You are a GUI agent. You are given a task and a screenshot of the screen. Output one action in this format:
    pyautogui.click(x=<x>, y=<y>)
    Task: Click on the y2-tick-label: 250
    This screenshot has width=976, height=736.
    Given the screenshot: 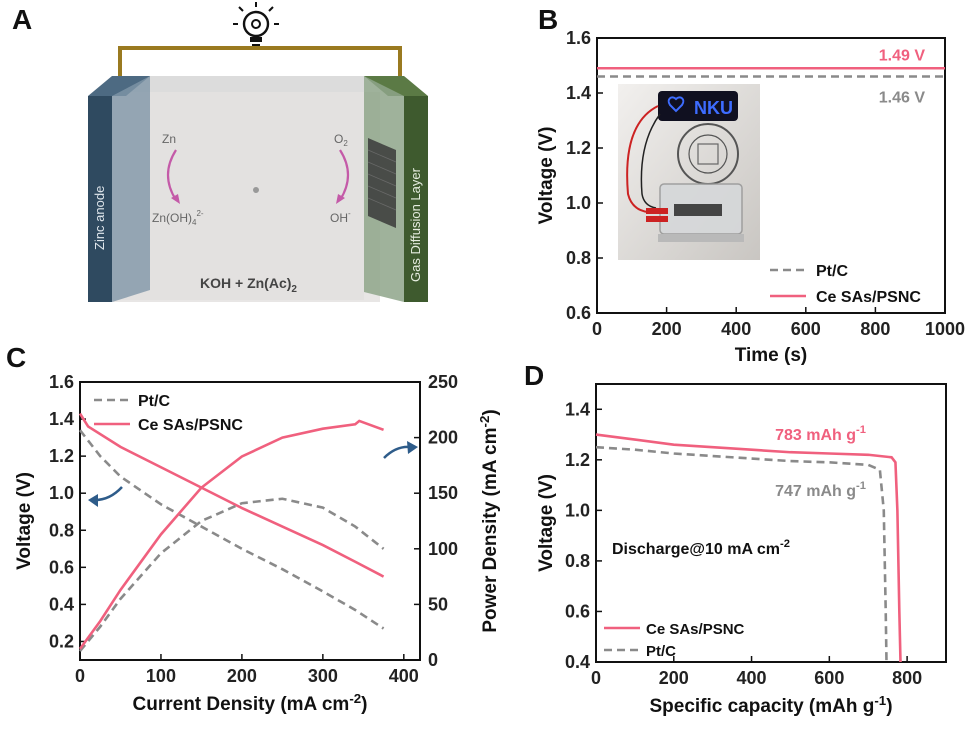 What is the action you would take?
    pyautogui.click(x=443, y=382)
    